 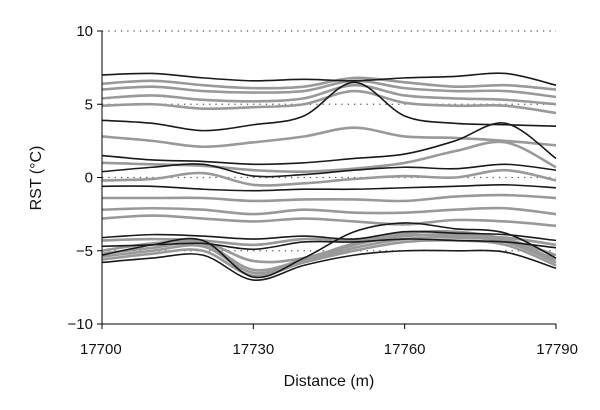 What do you see at coordinates (84, 31) in the screenshot?
I see `y-tick-label: 10` at bounding box center [84, 31].